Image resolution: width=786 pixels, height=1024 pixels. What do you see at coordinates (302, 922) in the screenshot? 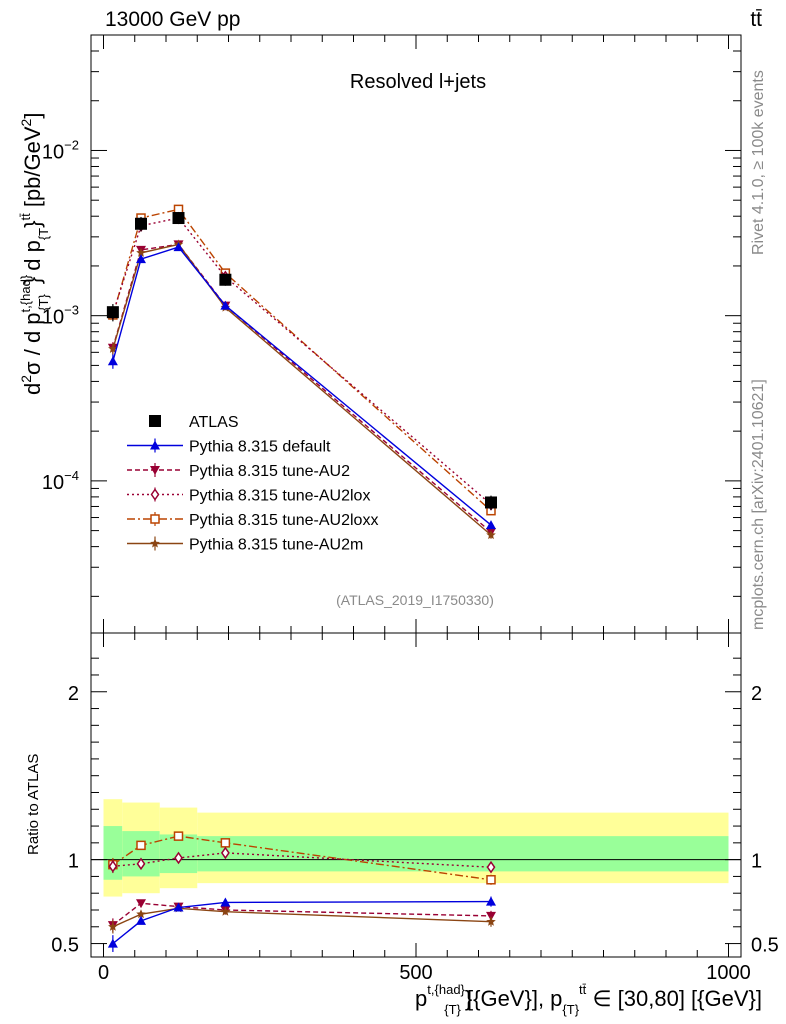
I see `ratio-line-default` at bounding box center [302, 922].